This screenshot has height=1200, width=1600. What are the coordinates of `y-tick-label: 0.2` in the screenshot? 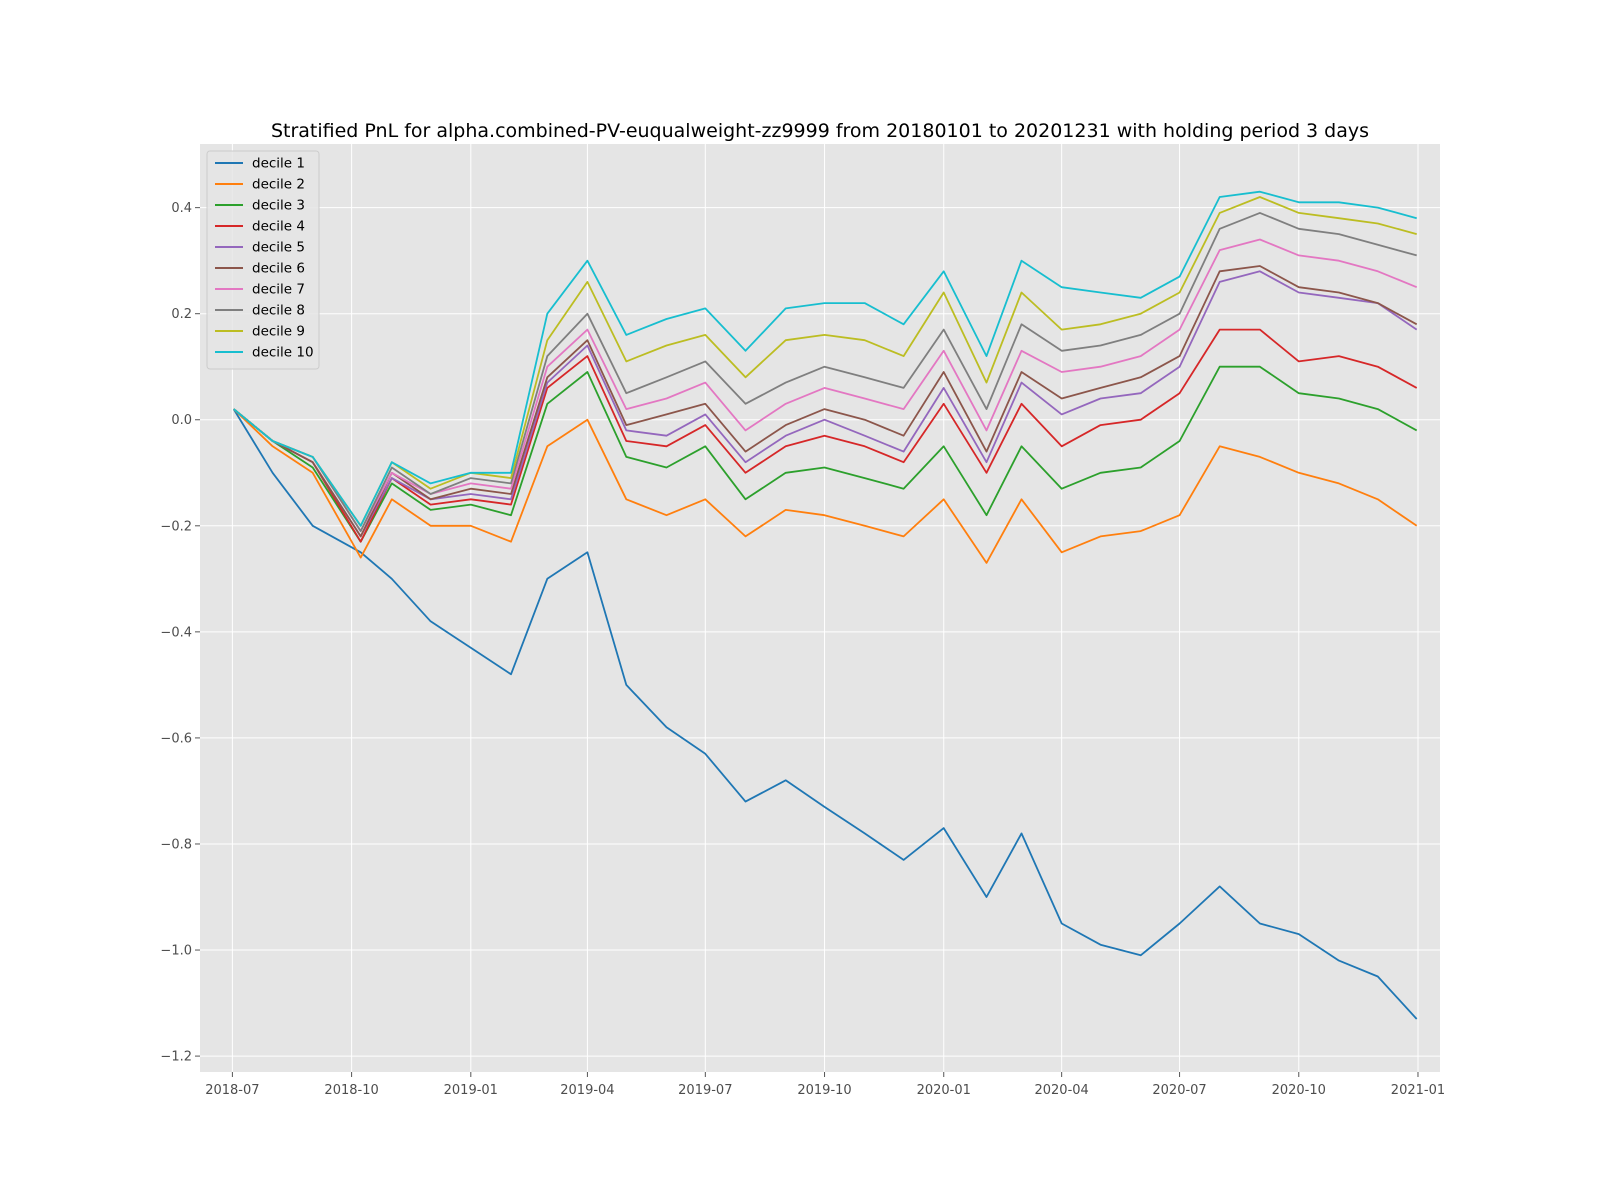 It's located at (181, 314).